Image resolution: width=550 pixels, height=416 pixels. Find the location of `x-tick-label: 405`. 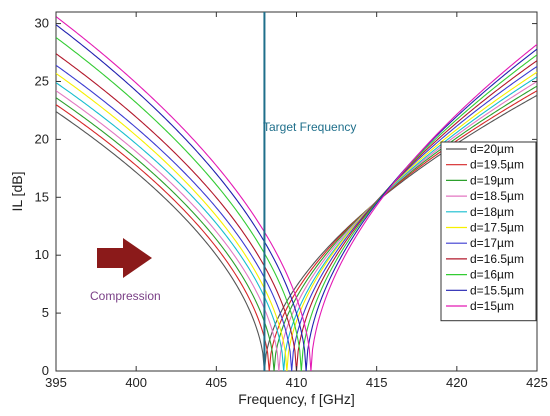

x-tick-label: 405 is located at coordinates (216, 382).